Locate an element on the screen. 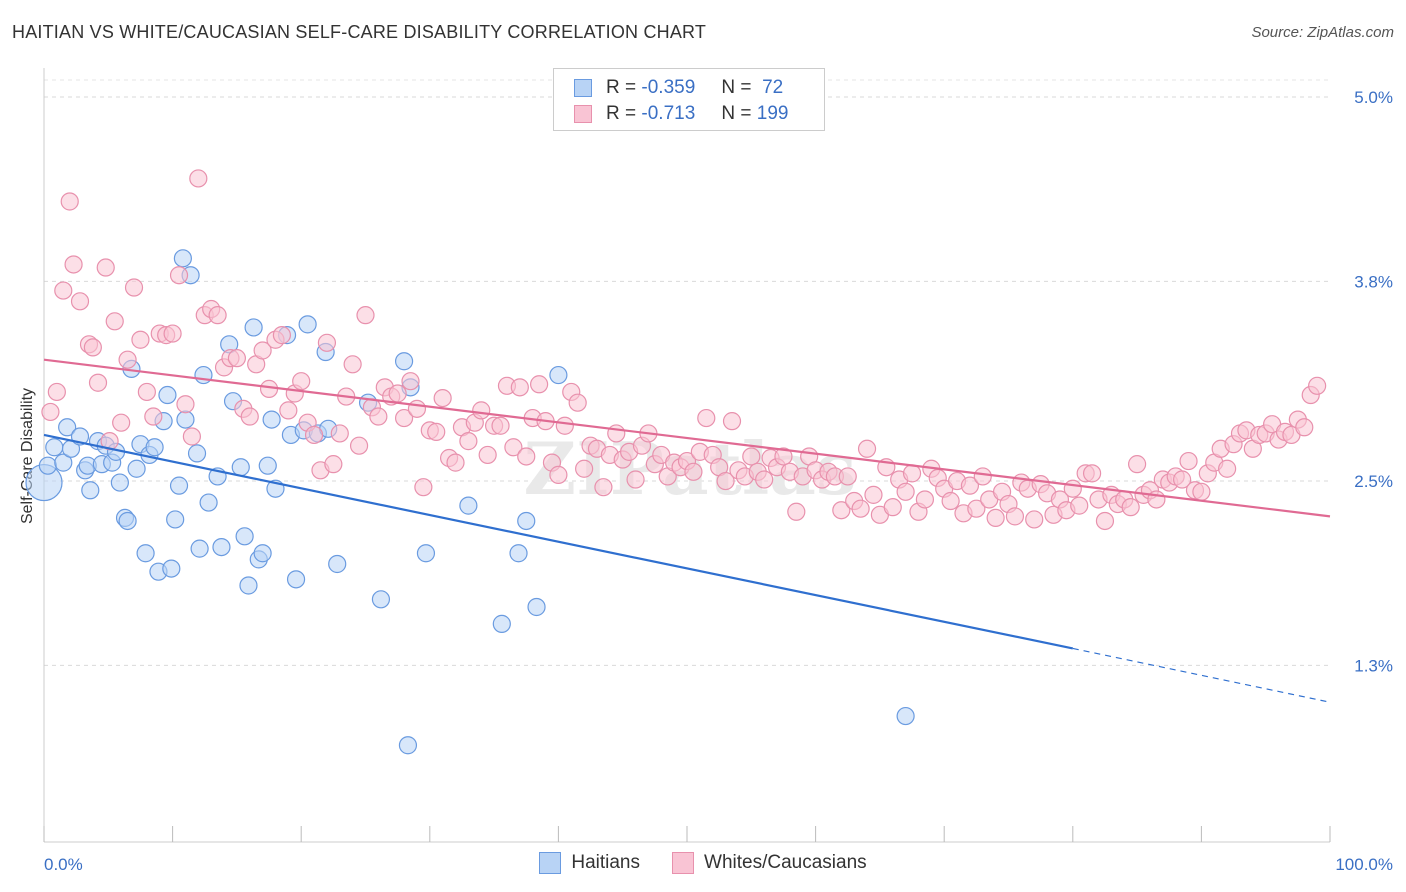 Image resolution: width=1406 pixels, height=892 pixels. bottom-legend-whites: Whites/Caucasians is located at coordinates (769, 863).